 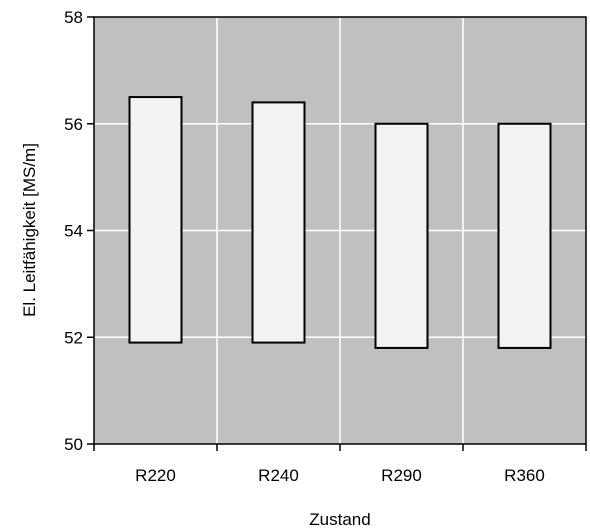 I want to click on y-tick-label-50: 50, so click(x=73, y=444).